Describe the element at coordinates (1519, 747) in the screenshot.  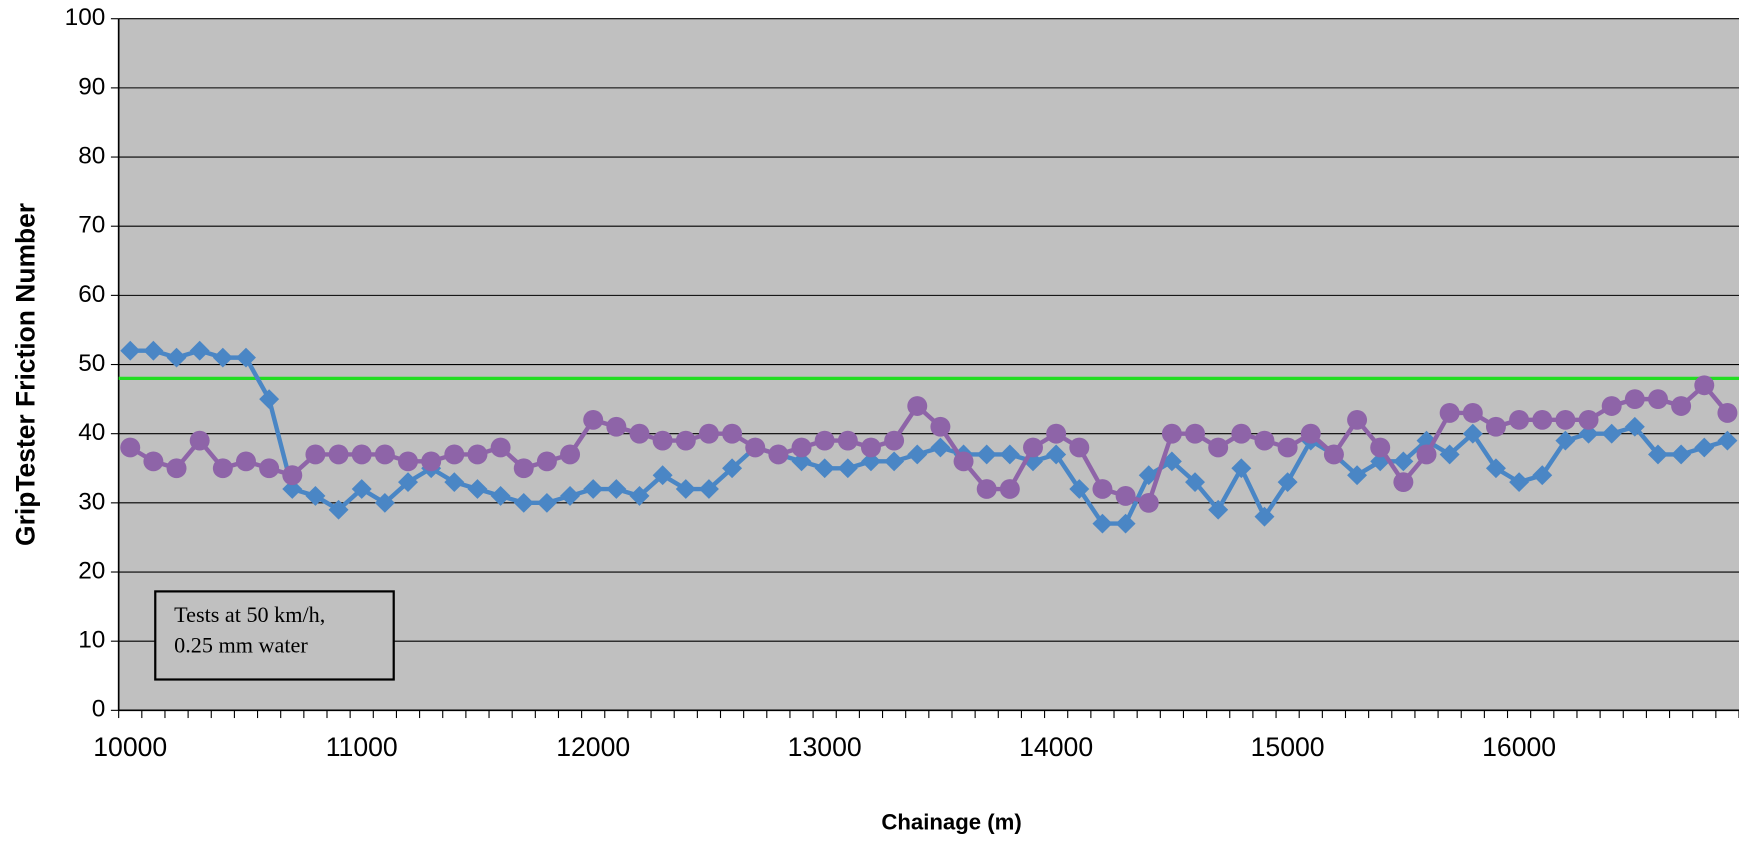
I see `x-tick-label: 16000` at that location.